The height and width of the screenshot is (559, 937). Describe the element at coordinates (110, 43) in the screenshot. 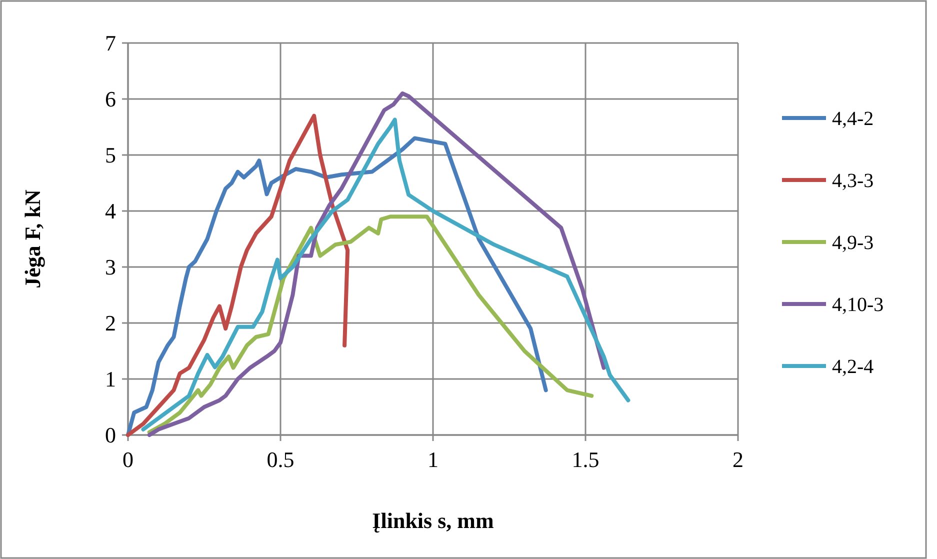

I see `y-tick-label: 7` at that location.